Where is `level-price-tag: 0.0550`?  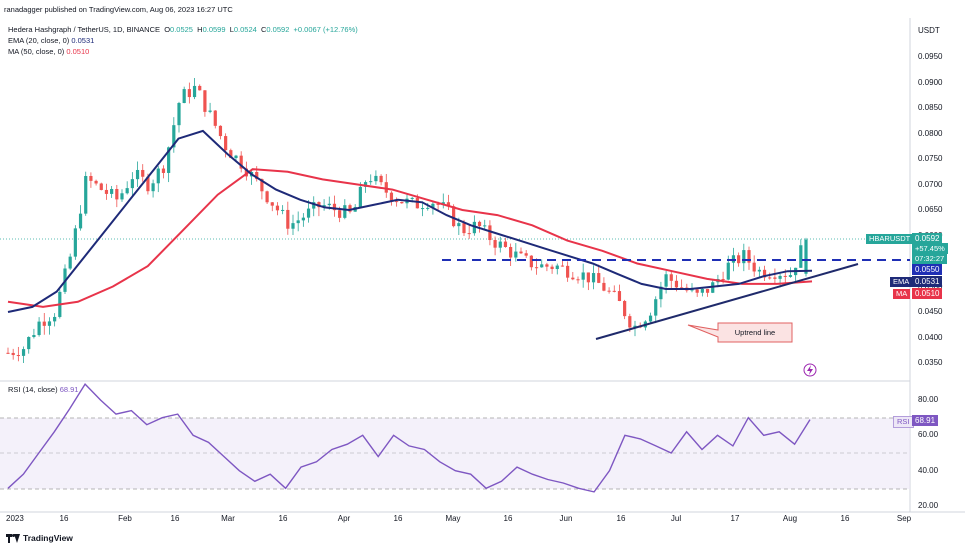 level-price-tag: 0.0550 is located at coordinates (927, 269).